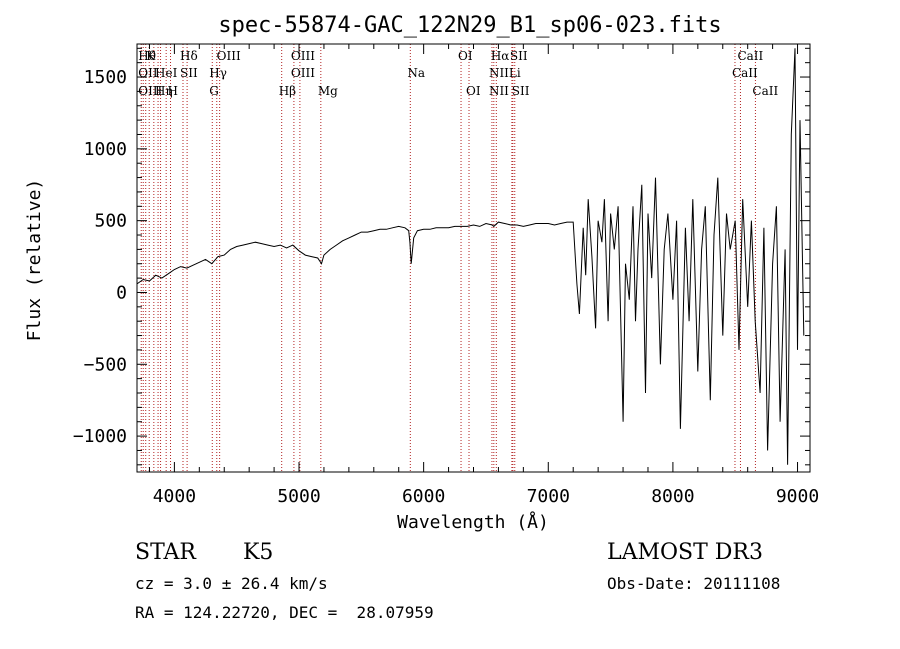 Image resolution: width=900 pixels, height=649 pixels. I want to click on line-label: OII, so click(148, 73).